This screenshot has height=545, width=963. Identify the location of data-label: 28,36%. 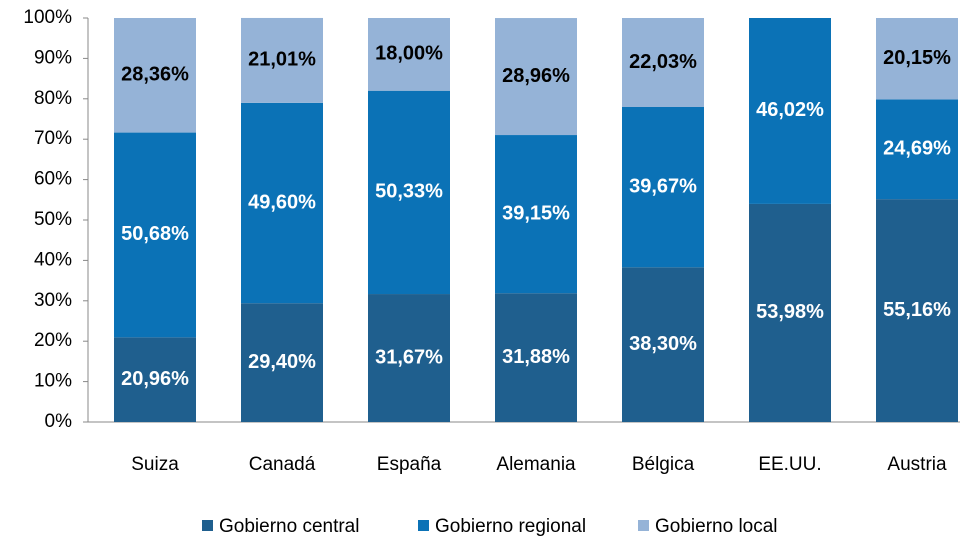
(155, 75).